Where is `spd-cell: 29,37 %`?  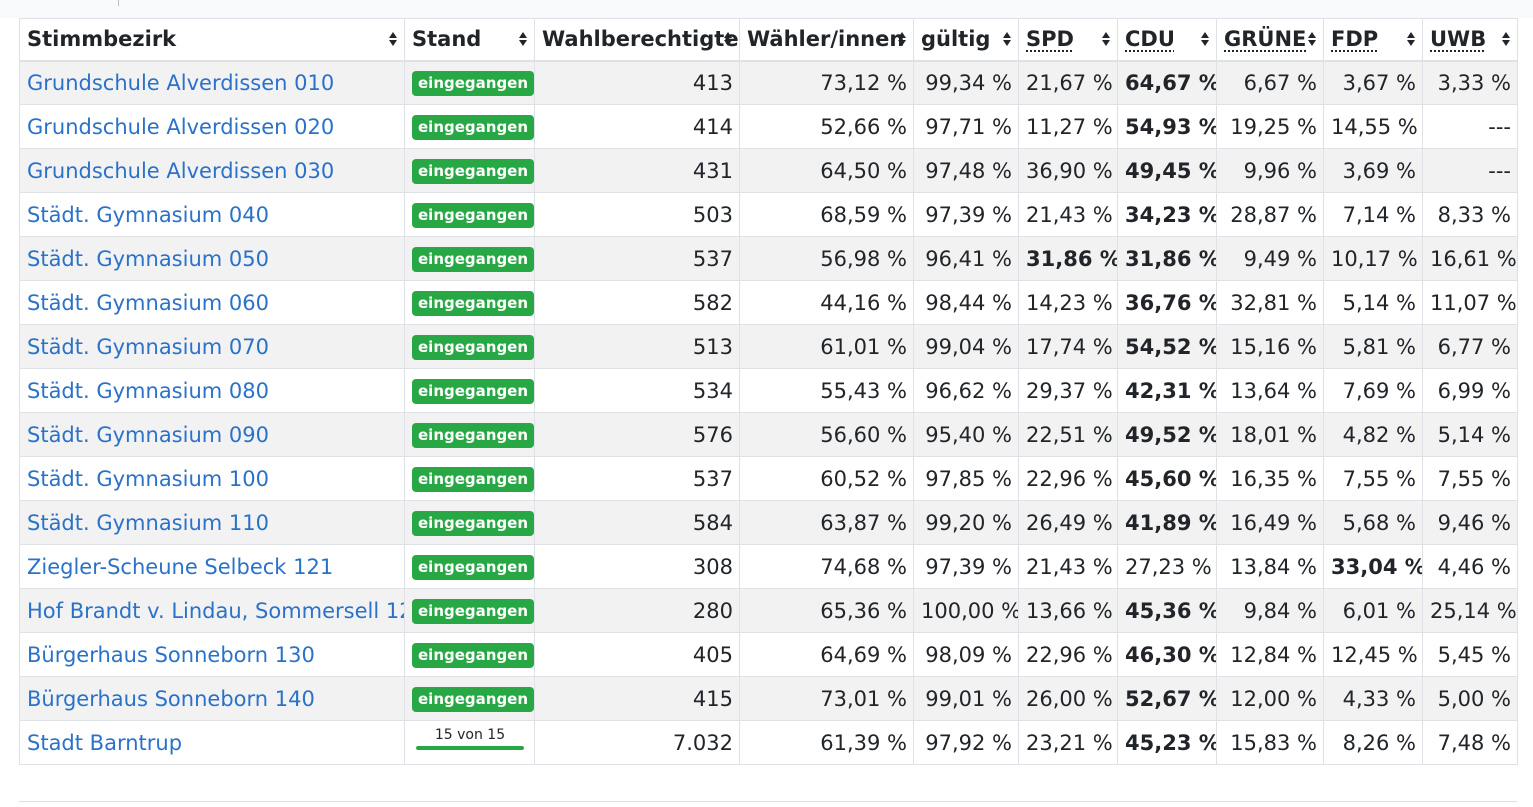 spd-cell: 29,37 % is located at coordinates (1068, 390).